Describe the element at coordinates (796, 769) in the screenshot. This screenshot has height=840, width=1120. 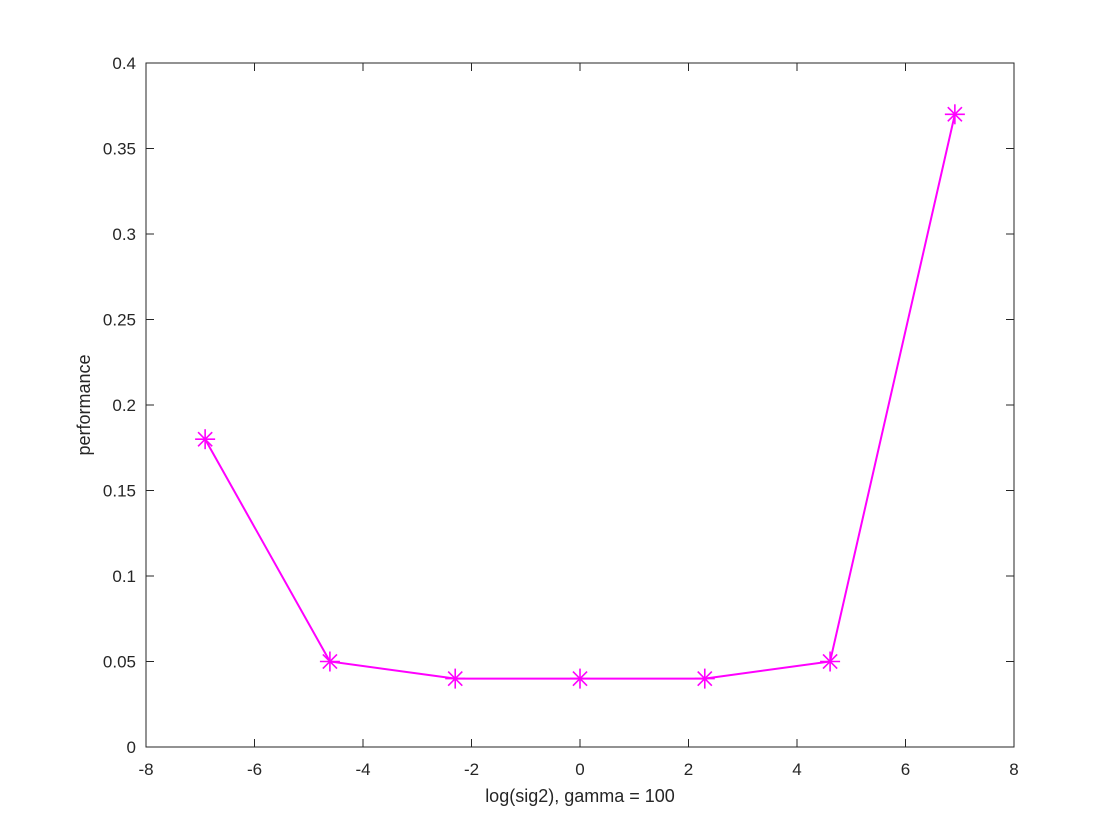
I see `x-tick-label: 4` at that location.